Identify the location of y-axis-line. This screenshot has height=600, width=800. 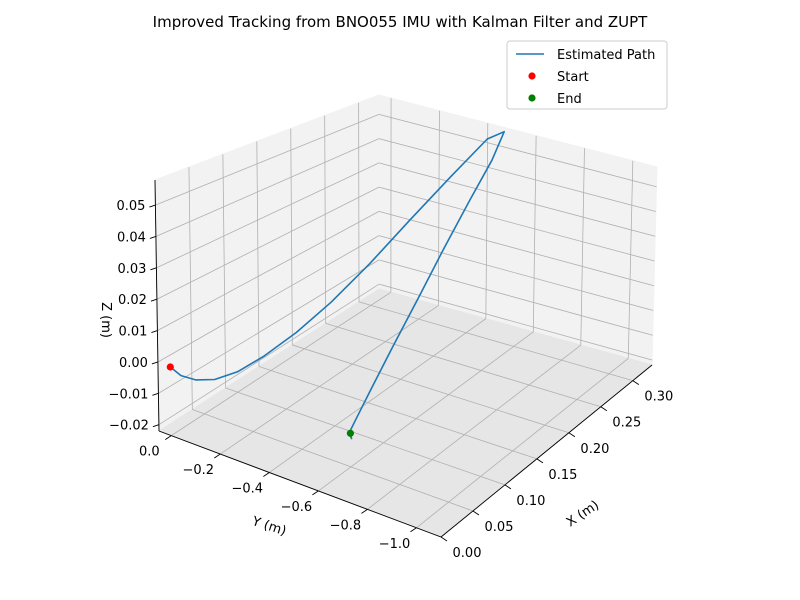
(300, 484).